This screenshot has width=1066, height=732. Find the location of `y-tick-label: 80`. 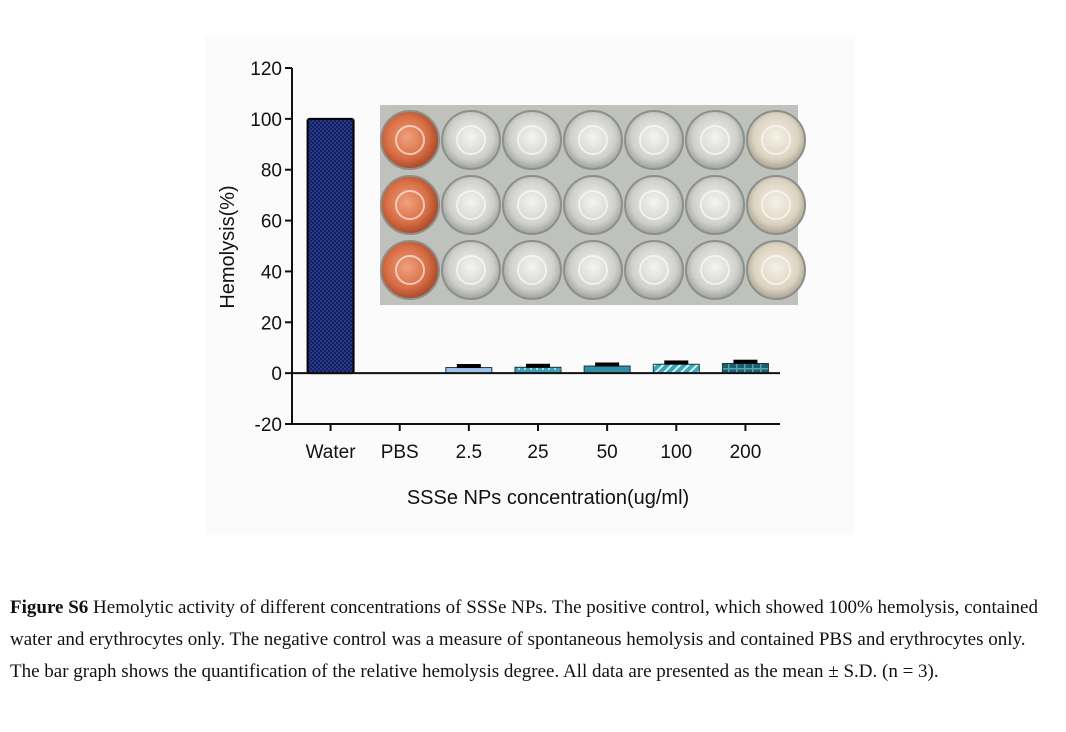

y-tick-label: 80 is located at coordinates (271, 171).